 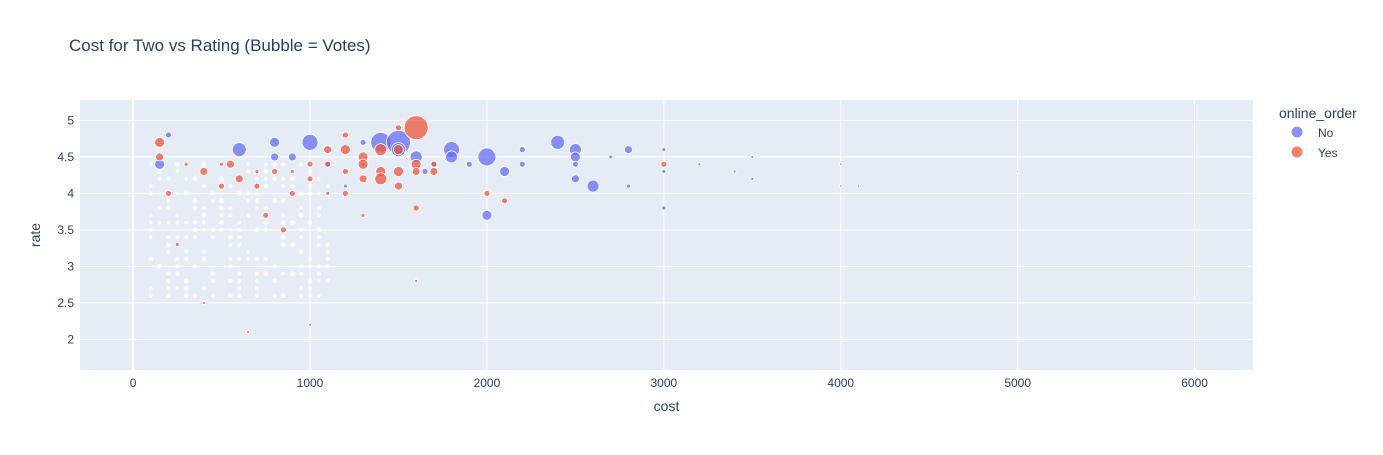 I want to click on x-tick-label: 1000, so click(x=310, y=383).